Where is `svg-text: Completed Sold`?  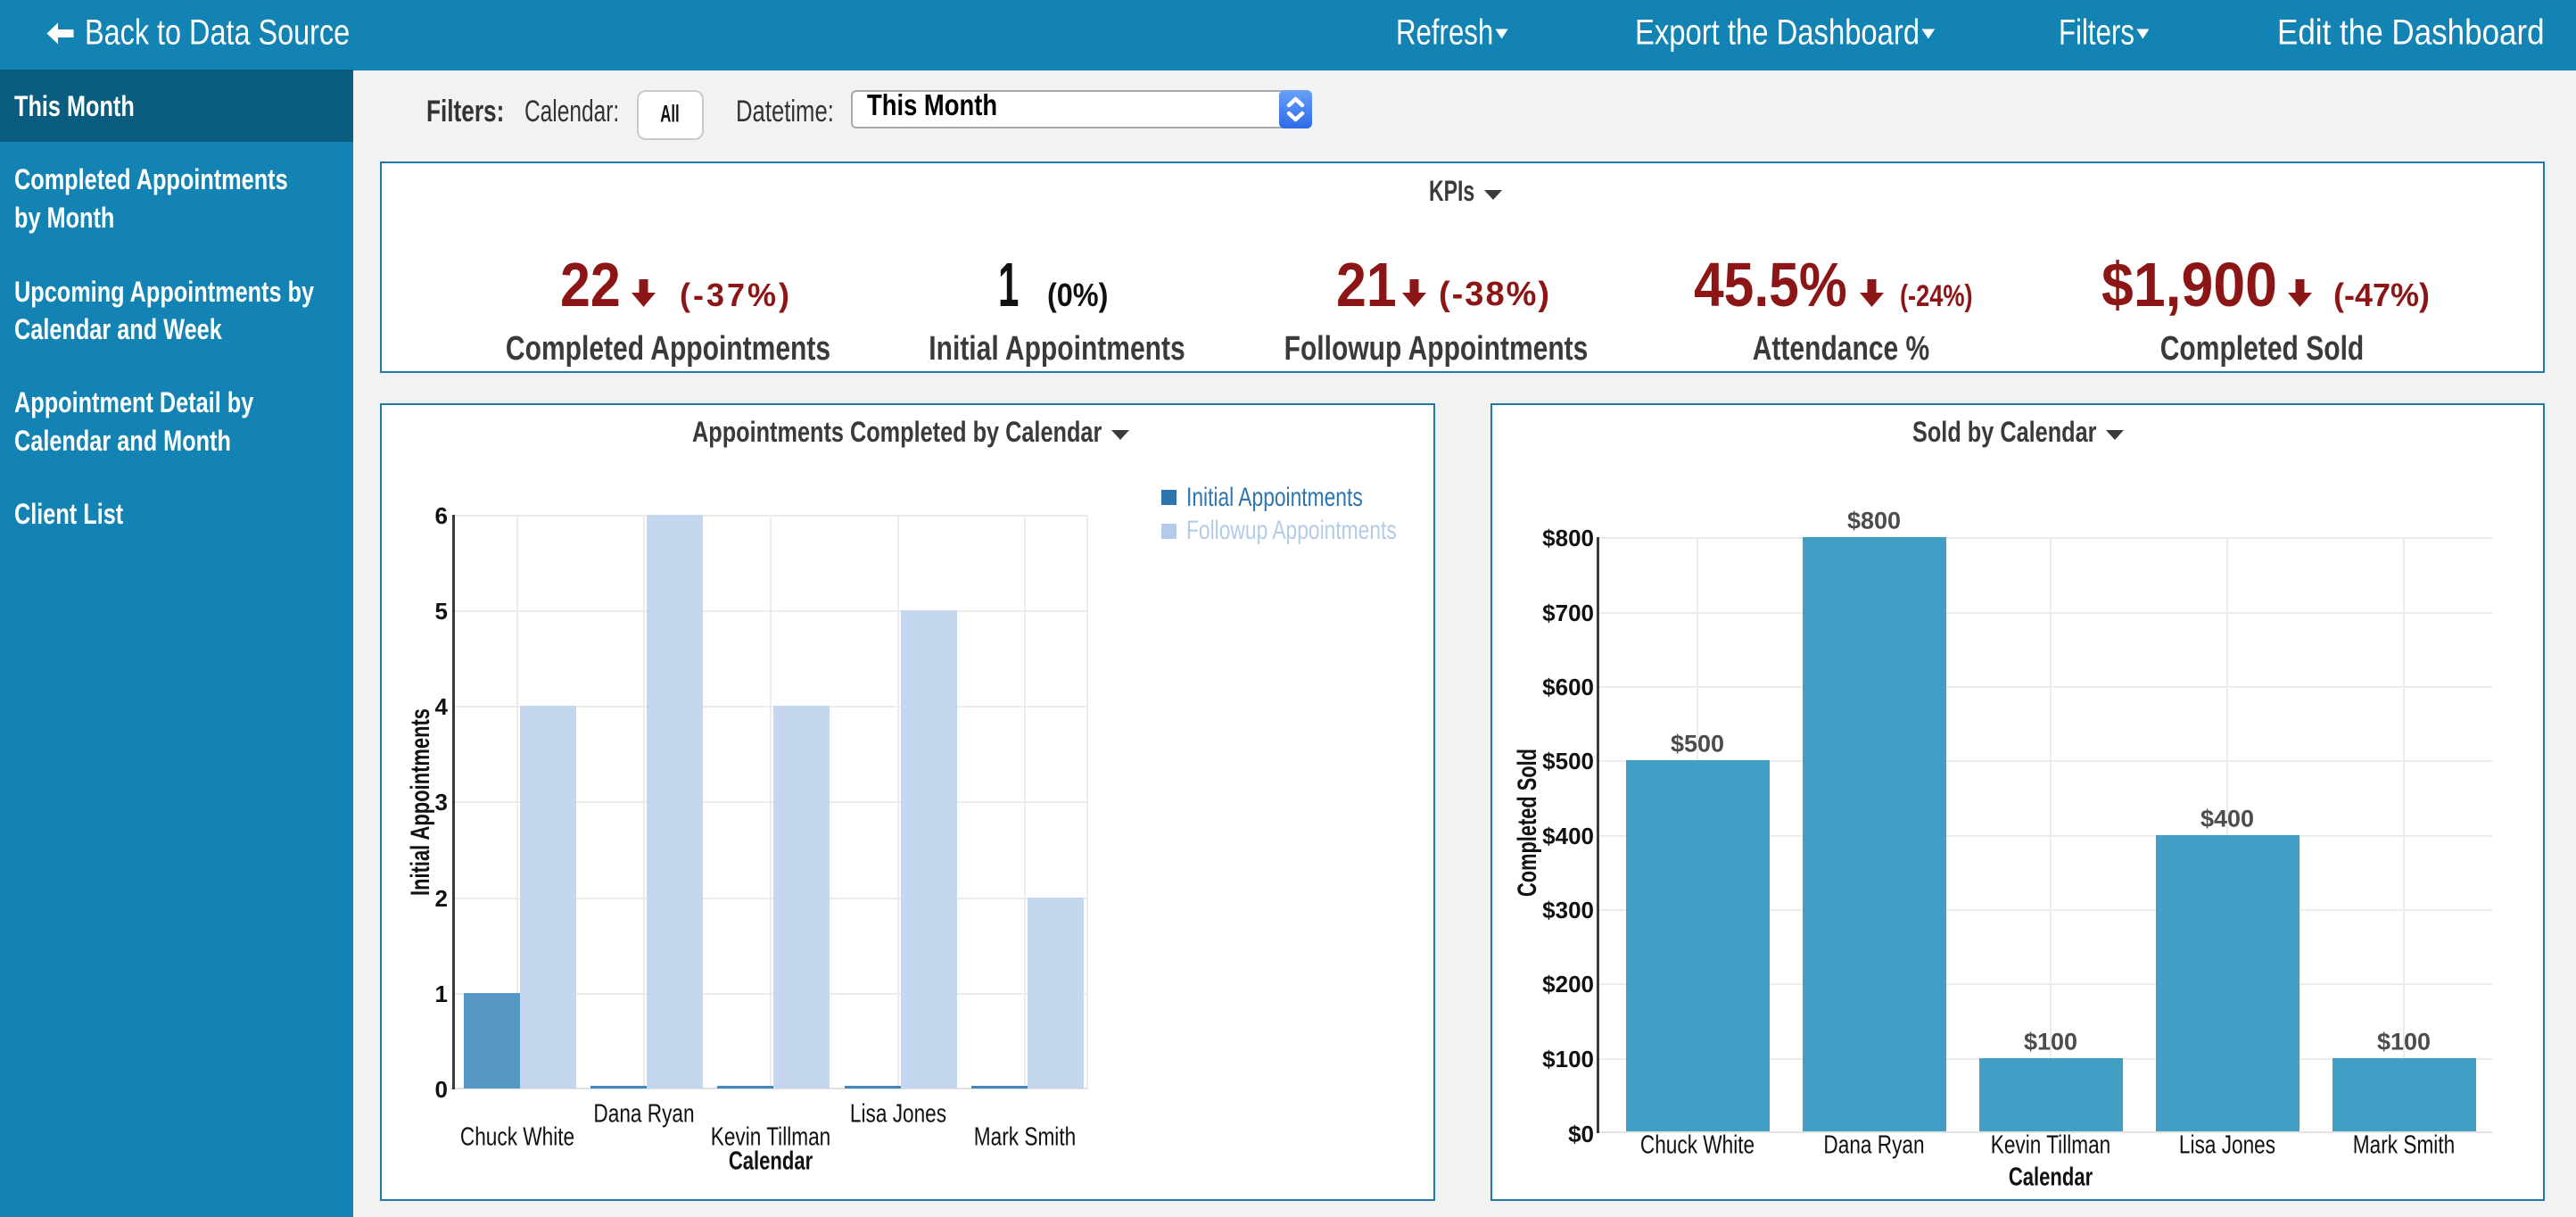 svg-text: Completed Sold is located at coordinates (1527, 823).